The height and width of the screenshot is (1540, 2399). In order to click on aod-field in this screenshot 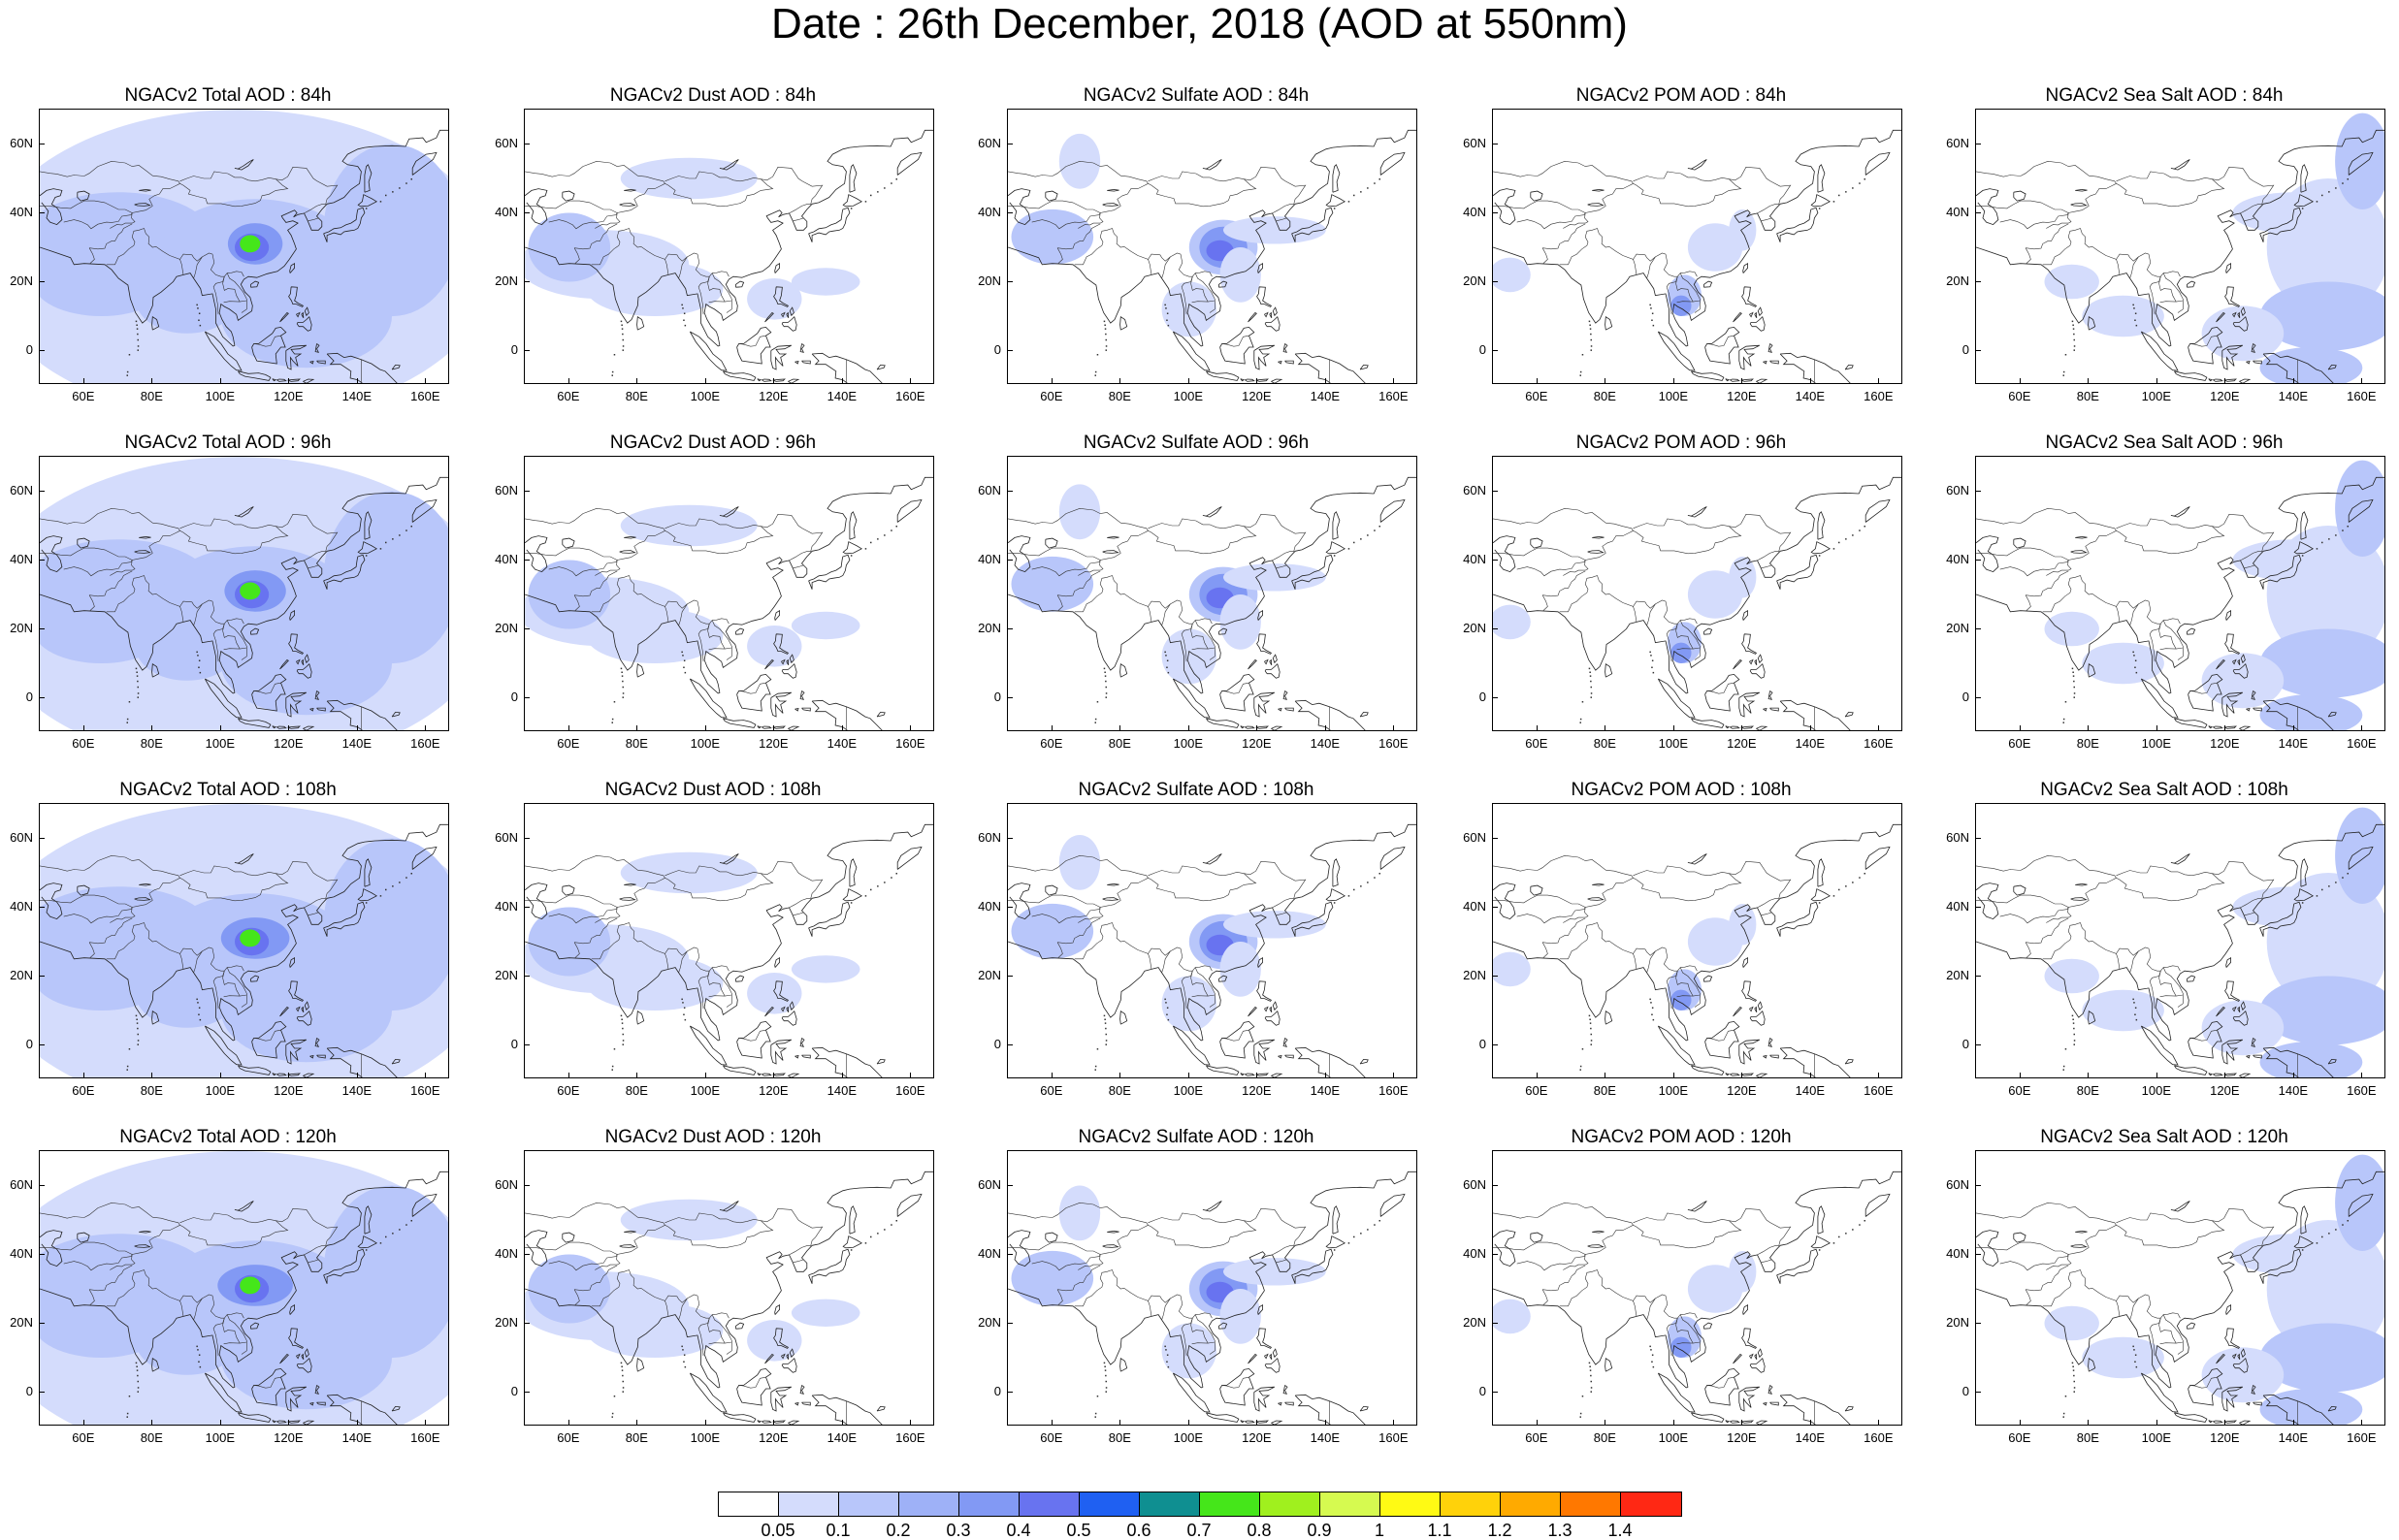, I will do `click(1188, 1351)`.